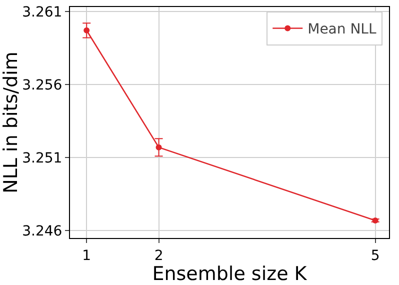 Image resolution: width=399 pixels, height=285 pixels. What do you see at coordinates (342, 30) in the screenshot?
I see `legend-label: Mean NLL` at bounding box center [342, 30].